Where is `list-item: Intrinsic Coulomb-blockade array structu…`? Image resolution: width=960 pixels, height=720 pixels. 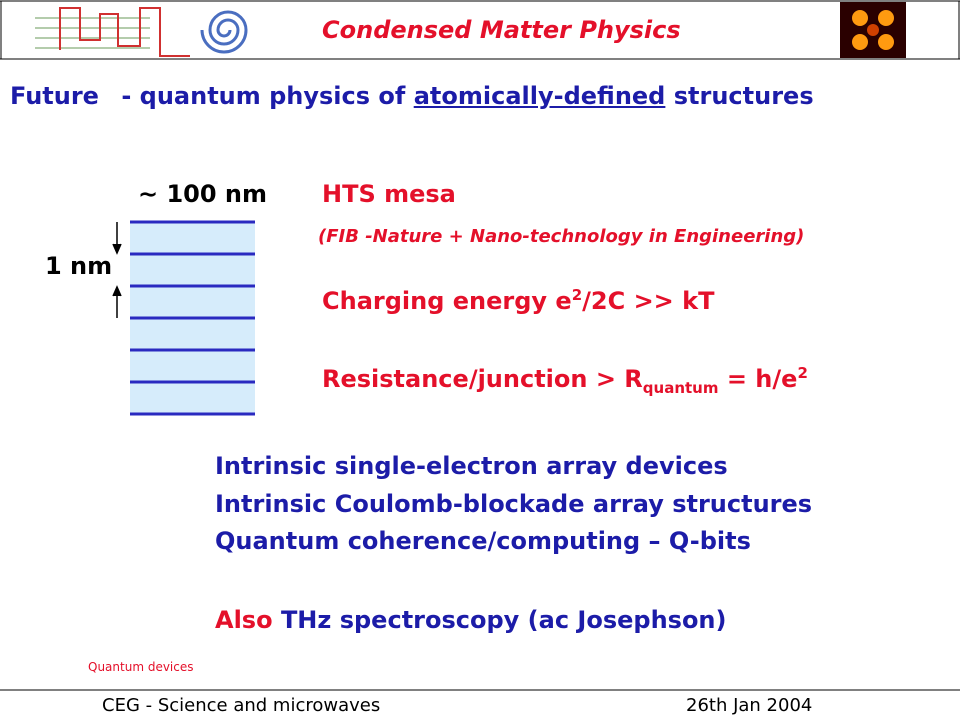 list-item: Intrinsic Coulomb-blockade array structu… is located at coordinates (514, 504).